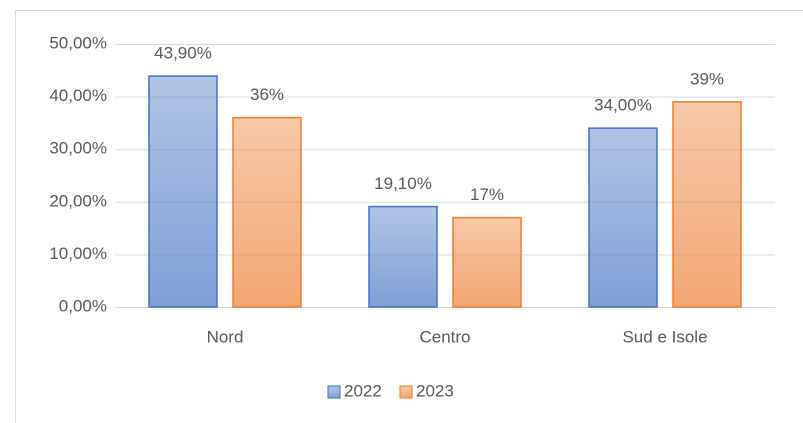  Describe the element at coordinates (403, 183) in the screenshot. I see `data-label: 19,10%` at that location.